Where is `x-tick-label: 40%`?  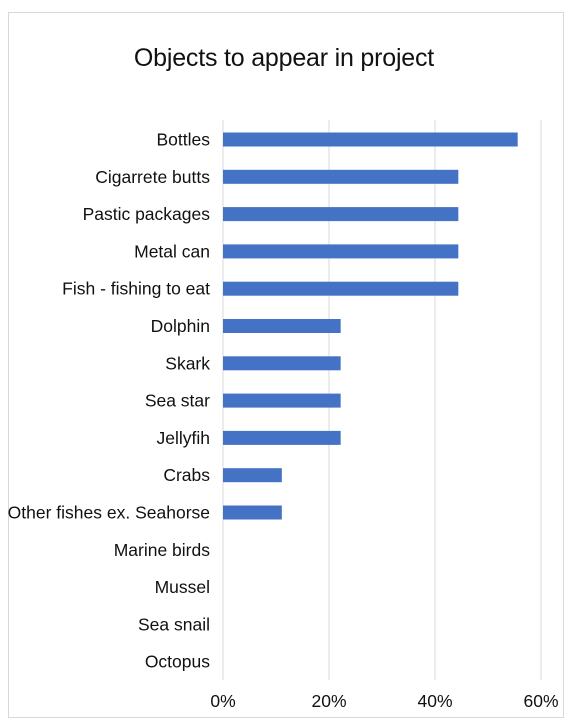
x-tick-label: 40% is located at coordinates (434, 701).